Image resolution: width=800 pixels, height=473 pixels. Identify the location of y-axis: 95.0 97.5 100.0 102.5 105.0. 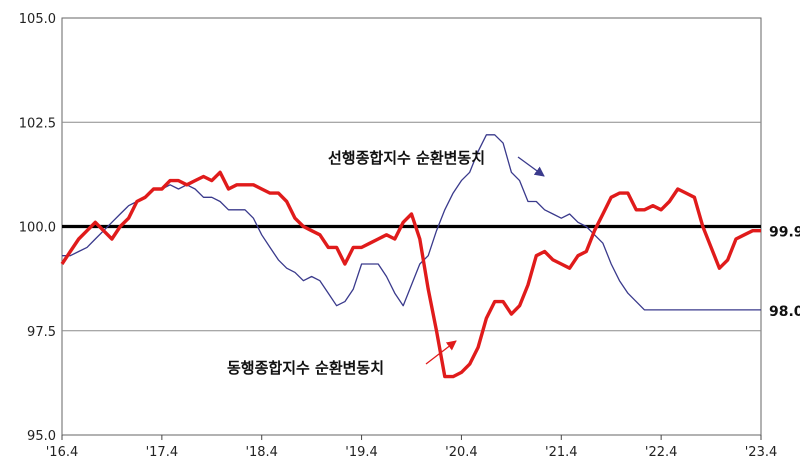
(37, 228).